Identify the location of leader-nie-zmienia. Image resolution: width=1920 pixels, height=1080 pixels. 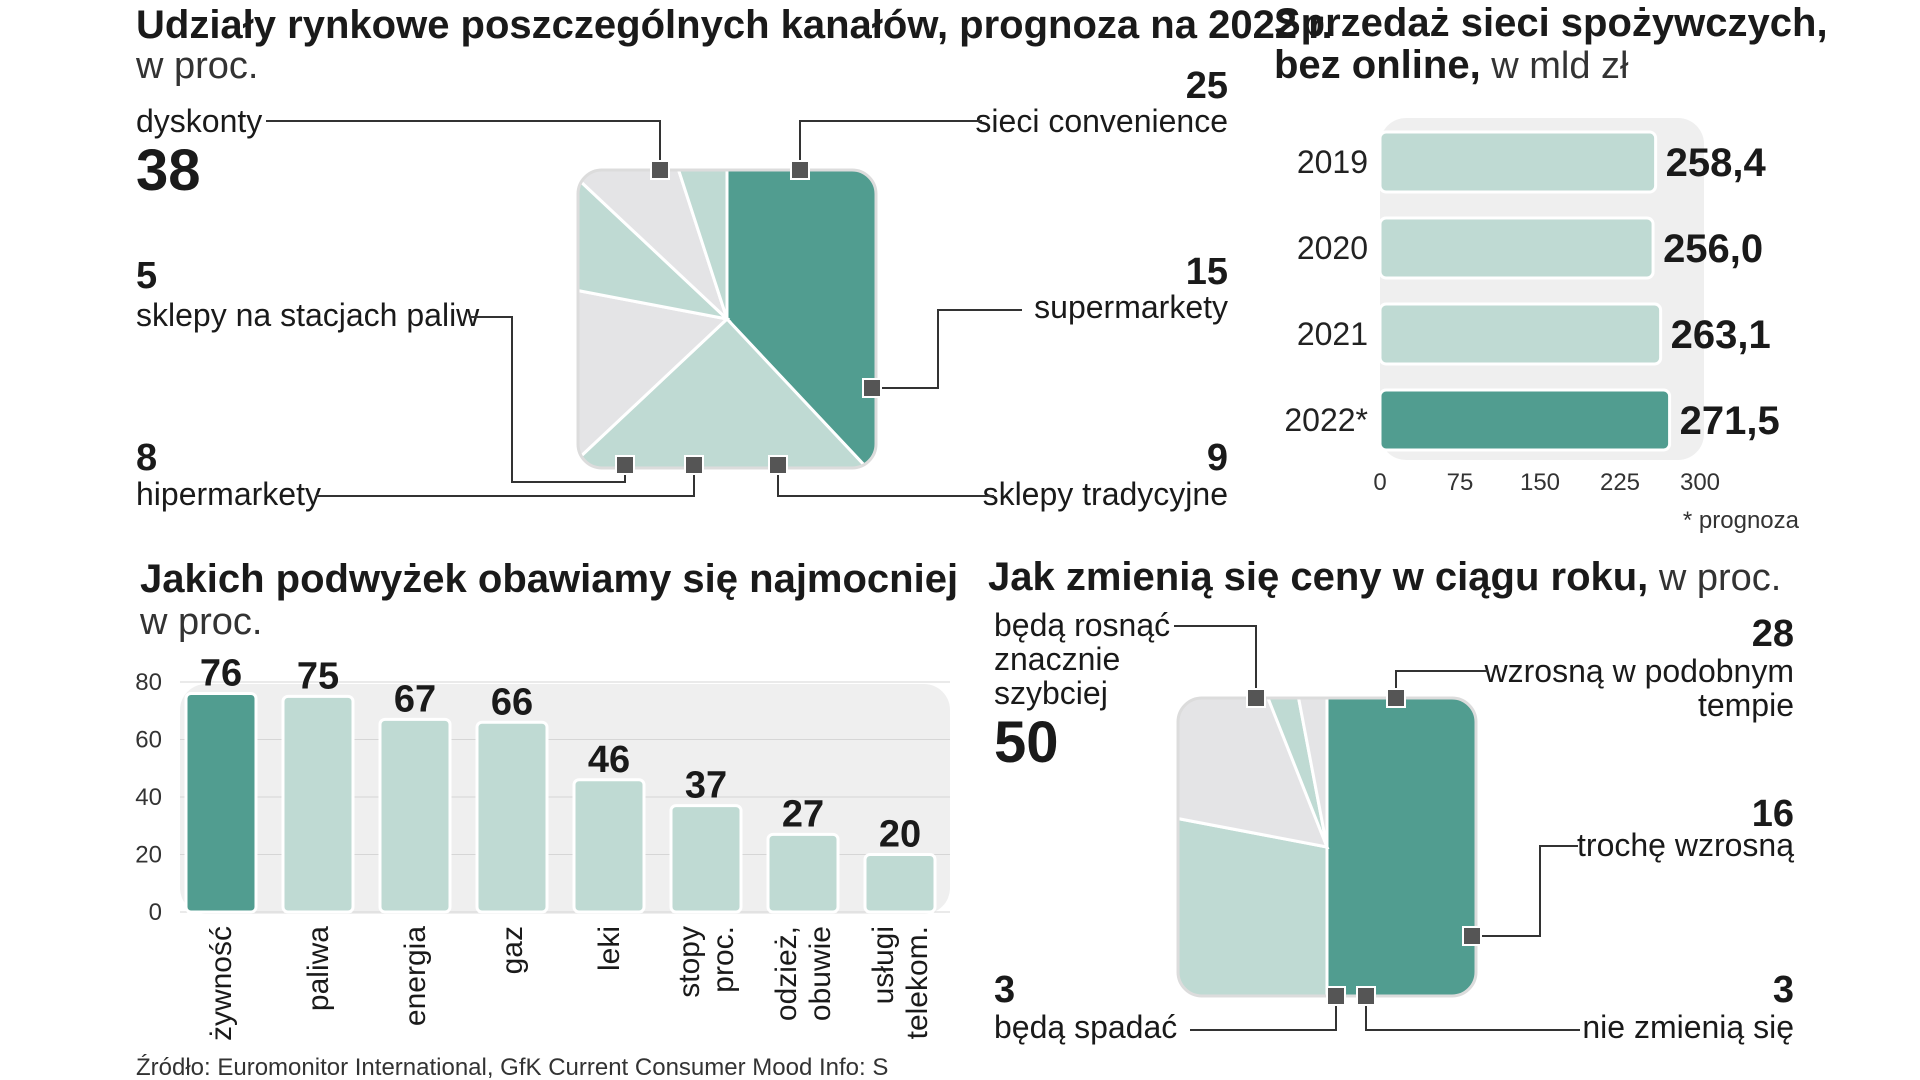
(1472, 1013).